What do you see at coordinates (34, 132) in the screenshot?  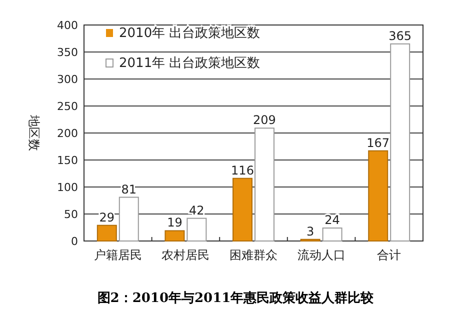 I see `y-axis-title: 地区数` at bounding box center [34, 132].